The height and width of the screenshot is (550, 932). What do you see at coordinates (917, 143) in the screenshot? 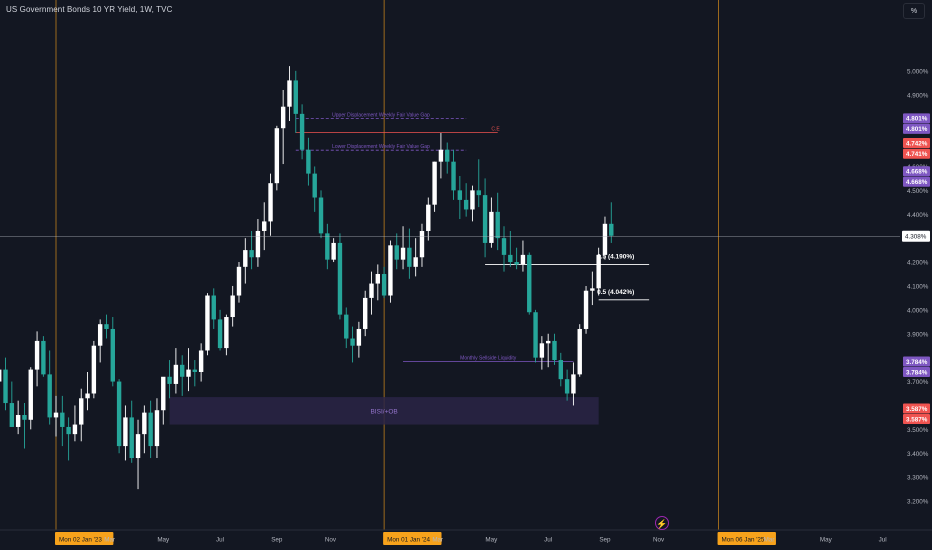
I see `price-label-text: 4.742%` at bounding box center [917, 143].